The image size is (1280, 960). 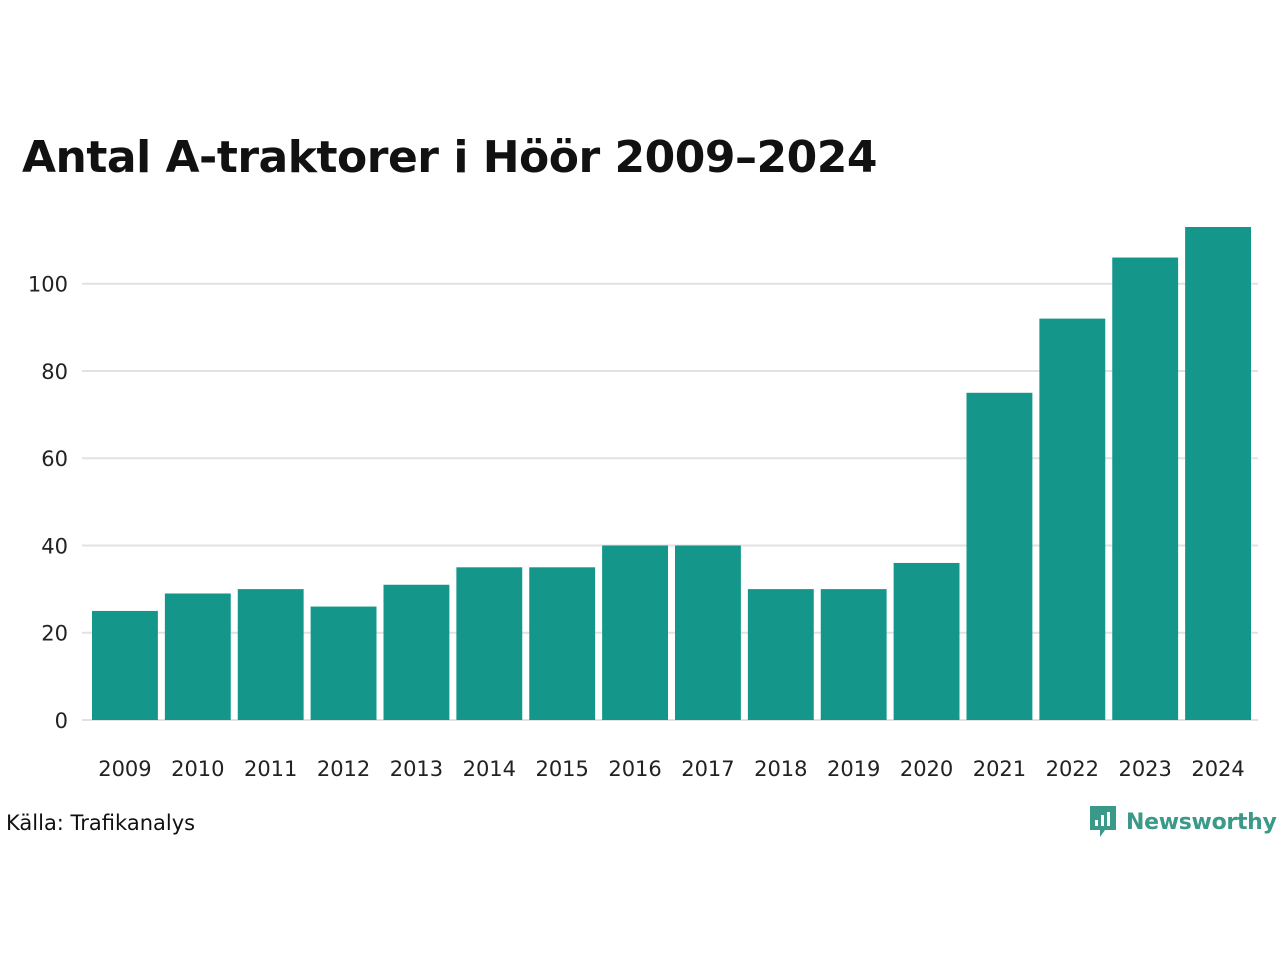 What do you see at coordinates (1103, 821) in the screenshot?
I see `newsworthy-logo-icon` at bounding box center [1103, 821].